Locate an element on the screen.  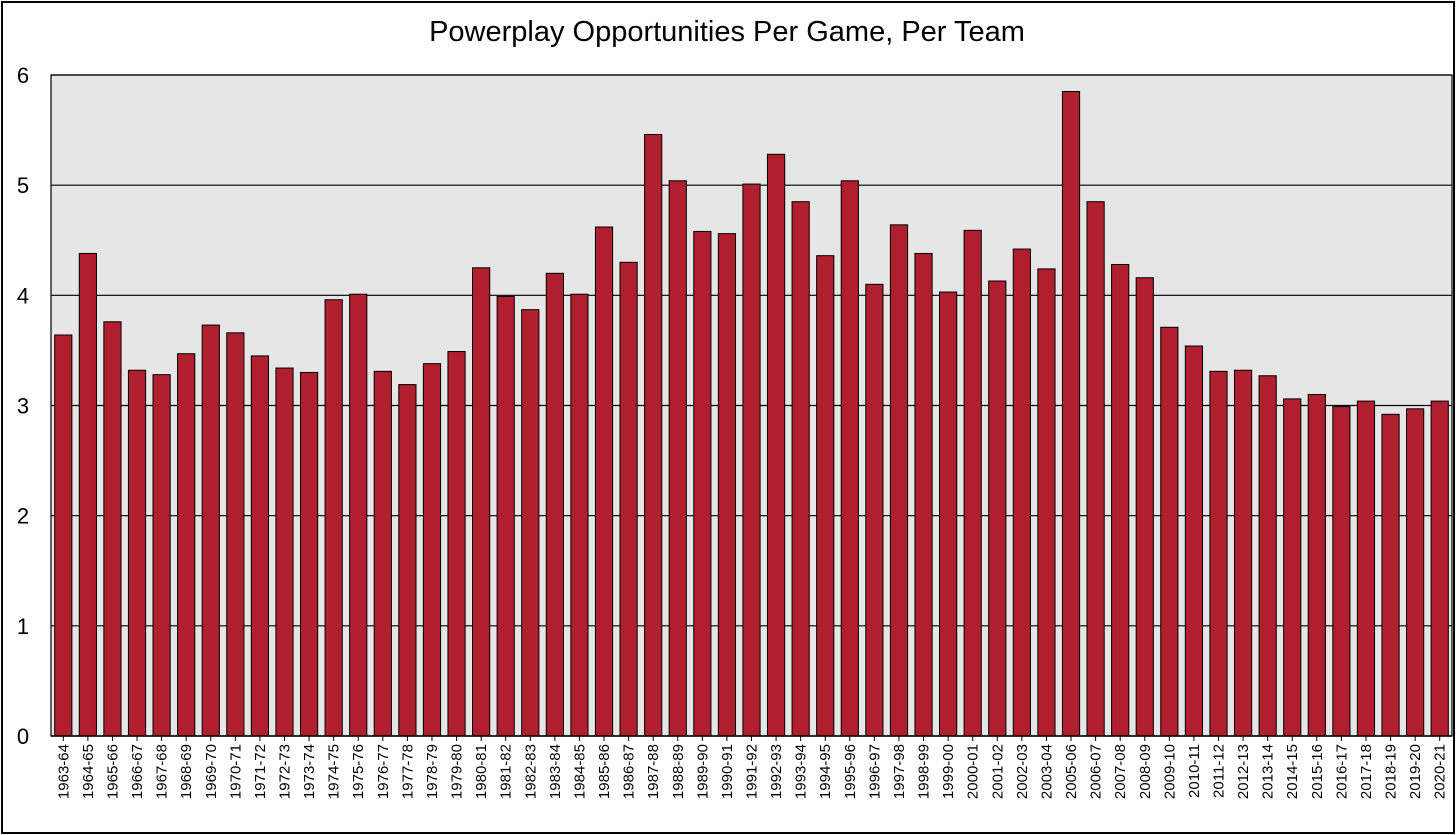
x-tick-label: 2008-09 is located at coordinates (1145, 771).